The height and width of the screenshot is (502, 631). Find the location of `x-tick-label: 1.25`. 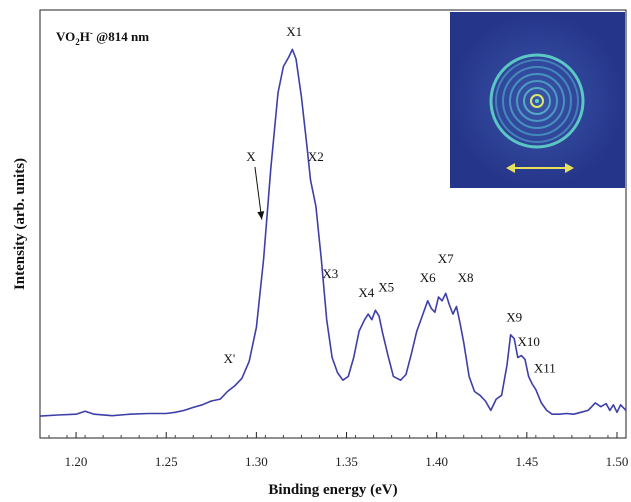

x-tick-label: 1.25 is located at coordinates (166, 461).